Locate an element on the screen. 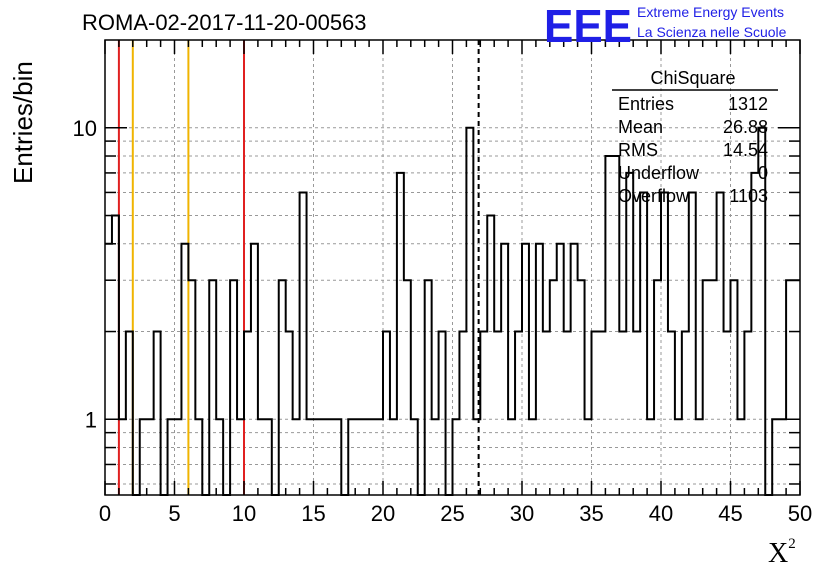 The width and height of the screenshot is (836, 572). eee-logo: EEE is located at coordinates (588, 24).